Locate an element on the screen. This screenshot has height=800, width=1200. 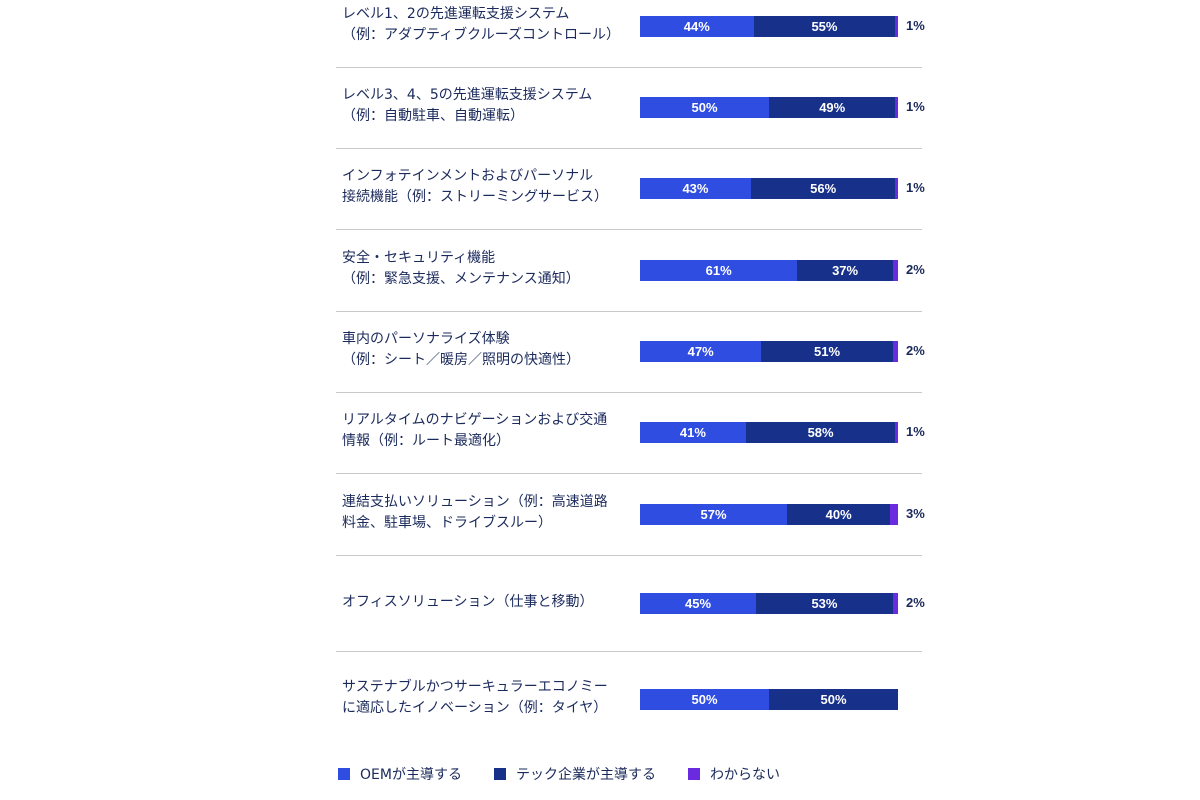
bar-row: 44% 55% is located at coordinates (769, 26).